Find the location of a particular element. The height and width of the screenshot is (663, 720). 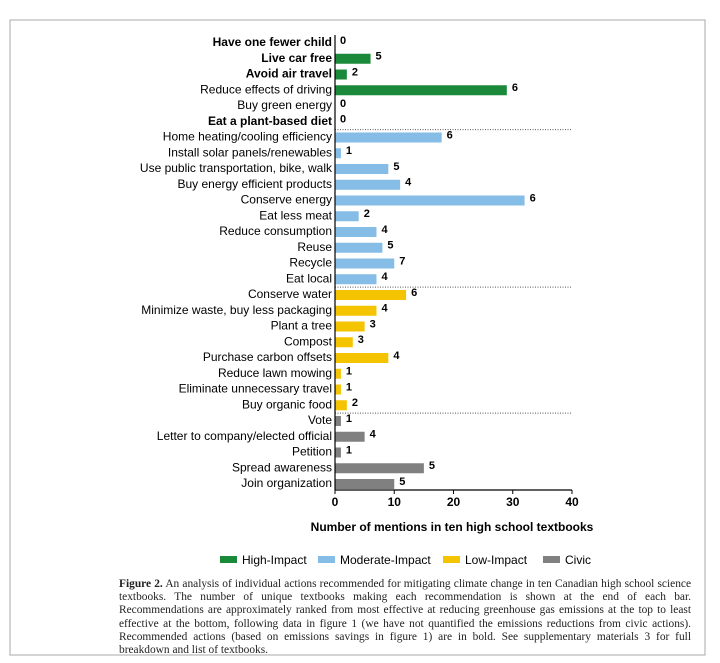

y-tick-label: Recycle is located at coordinates (310, 263).